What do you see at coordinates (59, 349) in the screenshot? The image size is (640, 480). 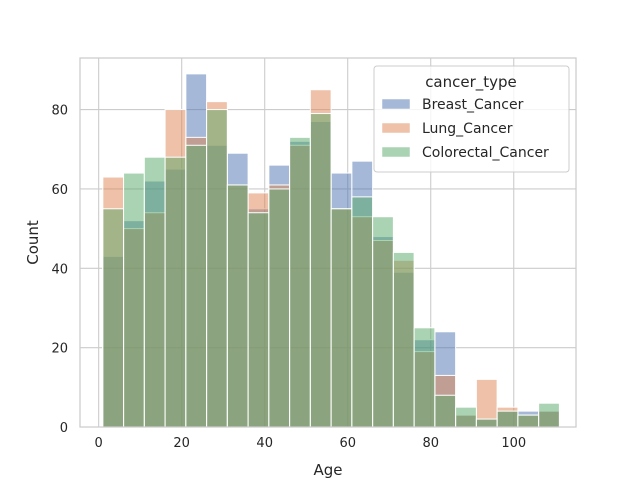 I see `y-tick-label: 20` at bounding box center [59, 349].